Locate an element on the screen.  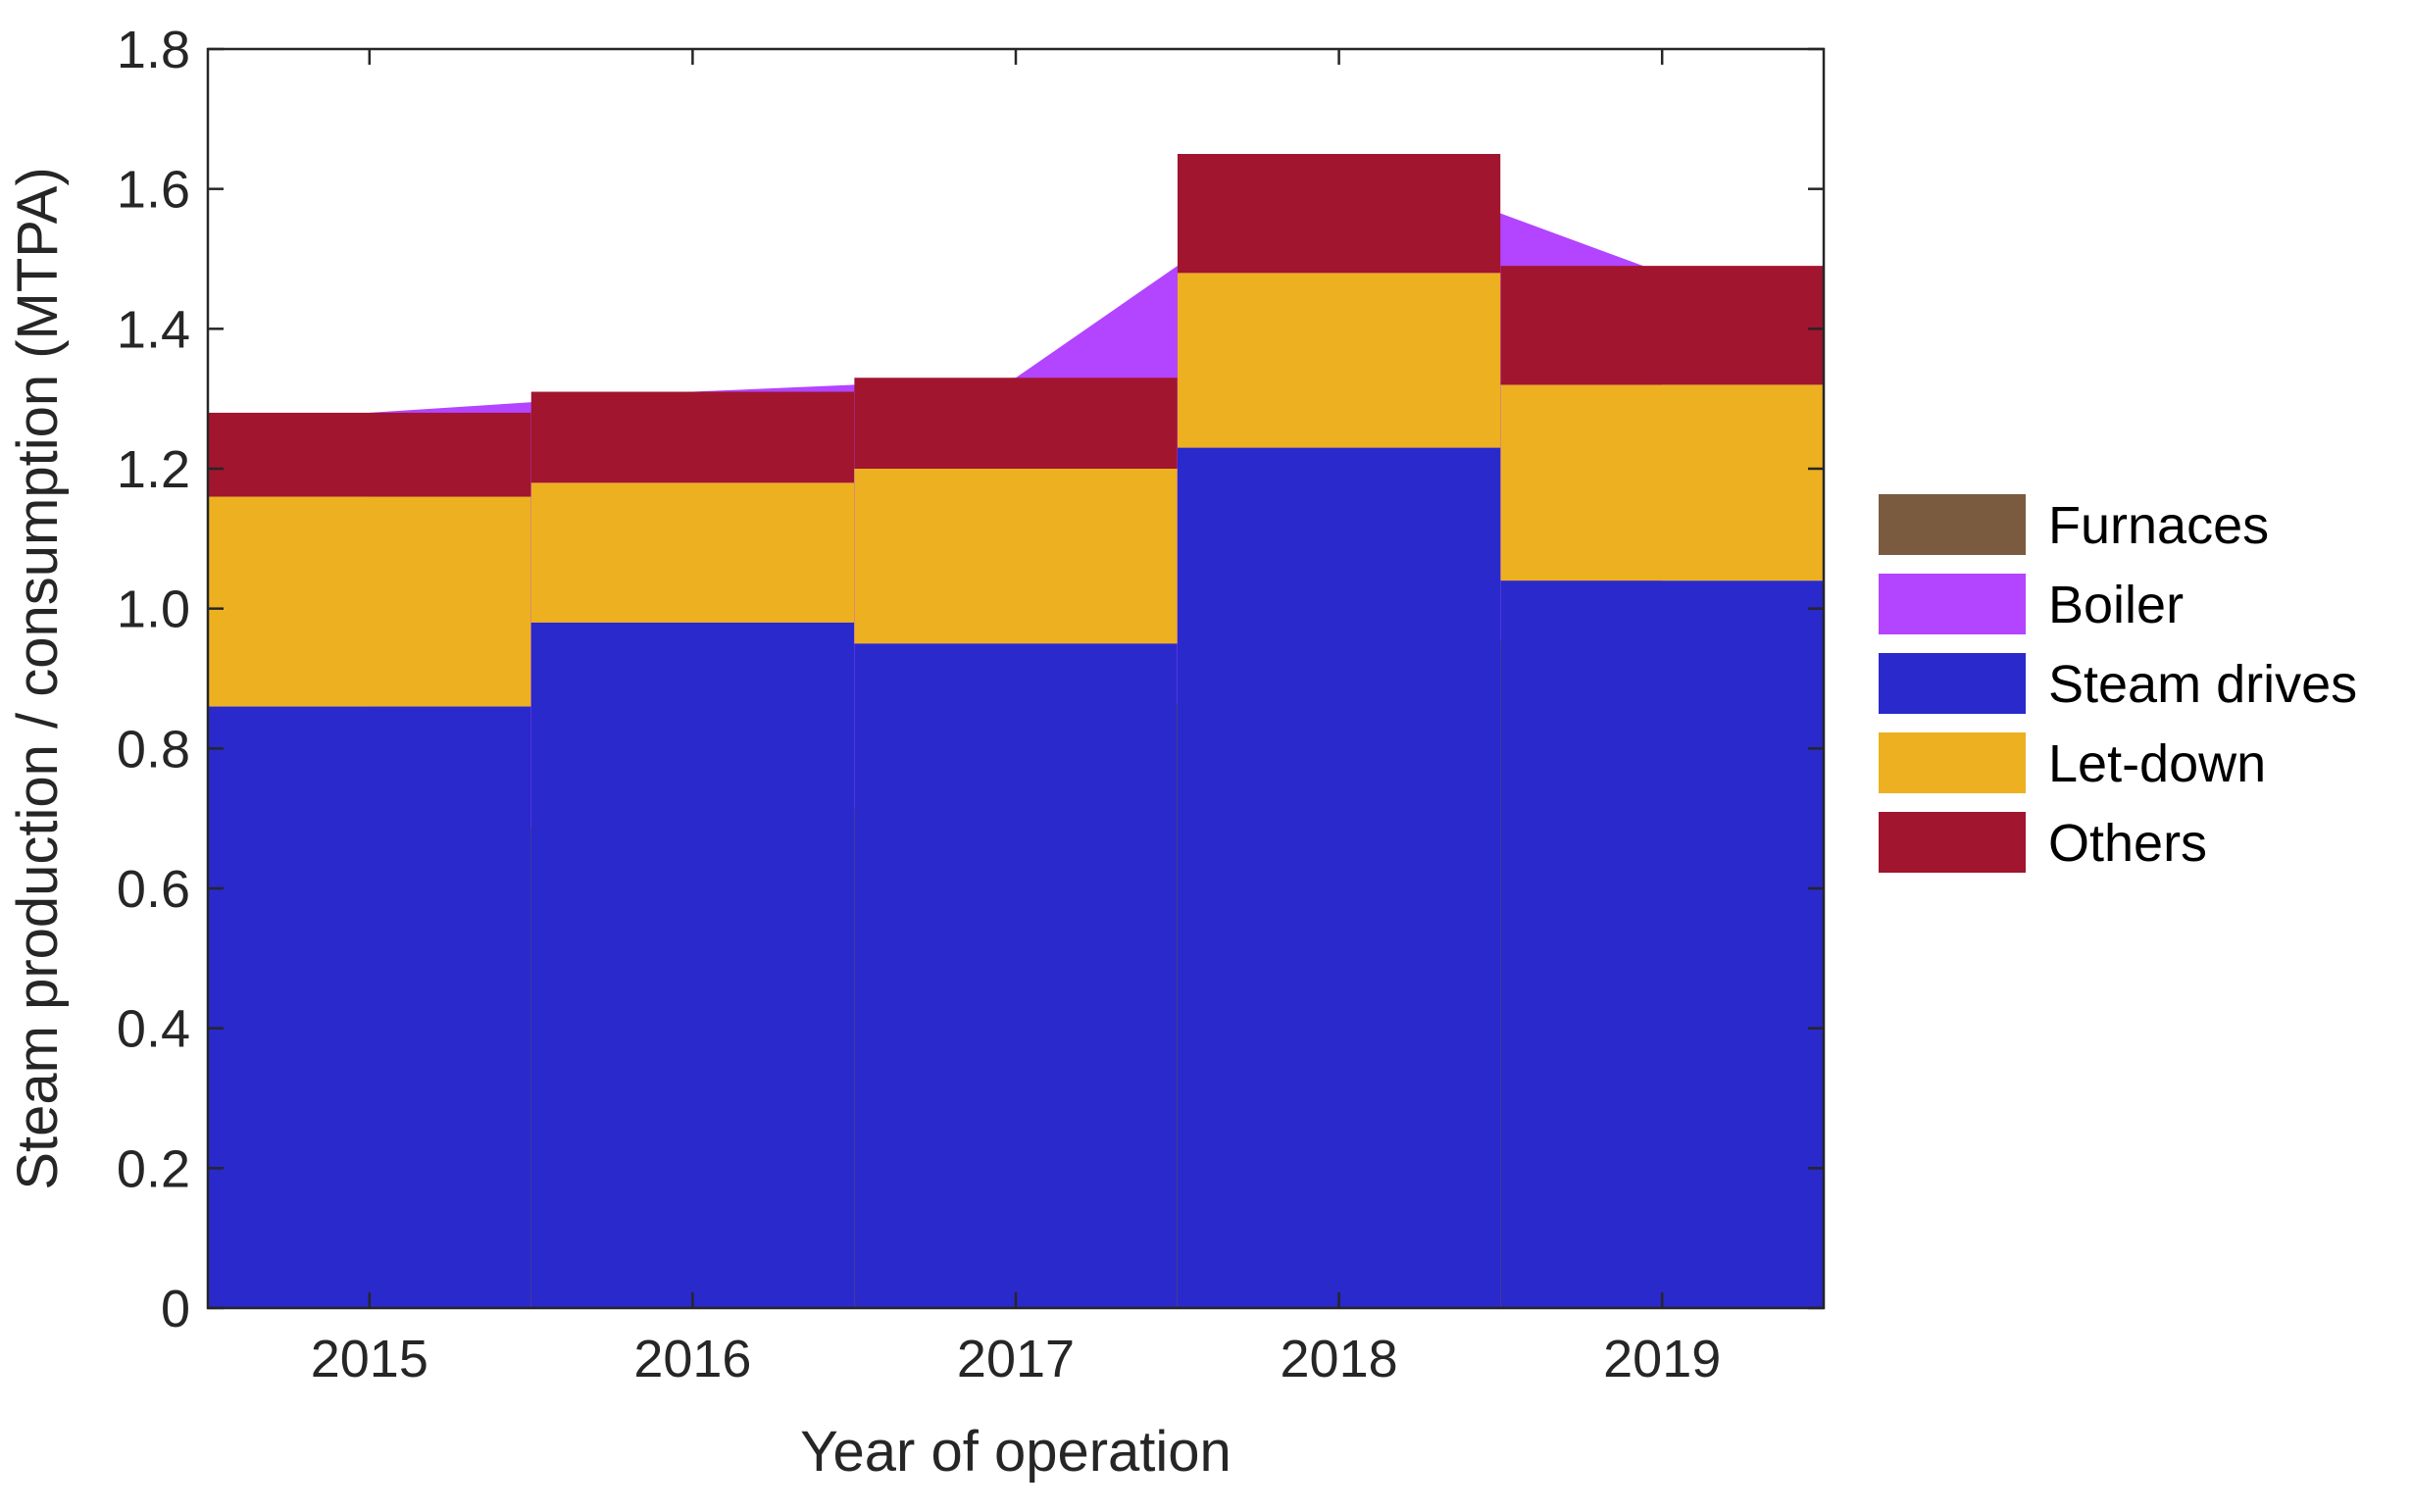
y-tick-label: 0 is located at coordinates (175, 1309).